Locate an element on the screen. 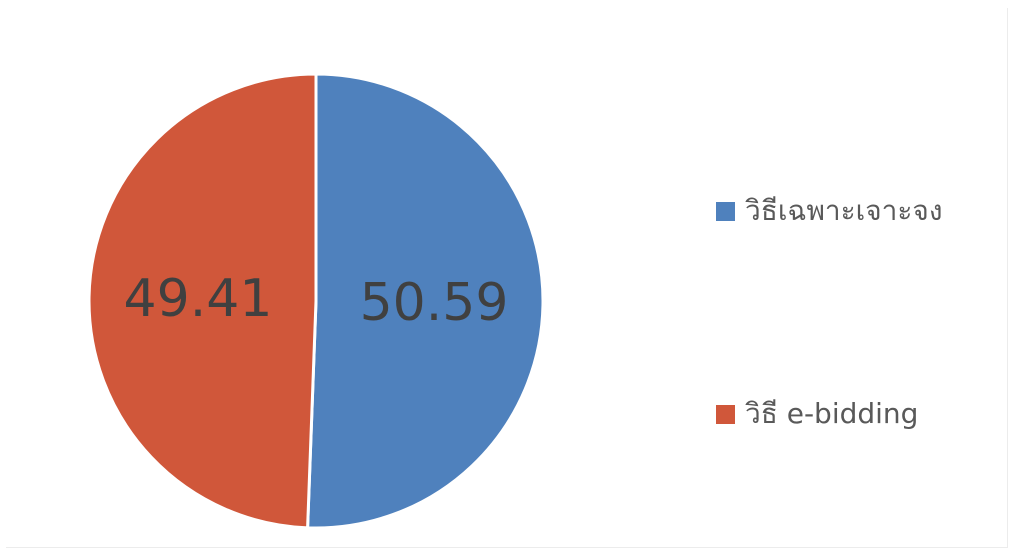 This screenshot has height=559, width=1034. legend-label: วิธี e-bidding is located at coordinates (832, 413).